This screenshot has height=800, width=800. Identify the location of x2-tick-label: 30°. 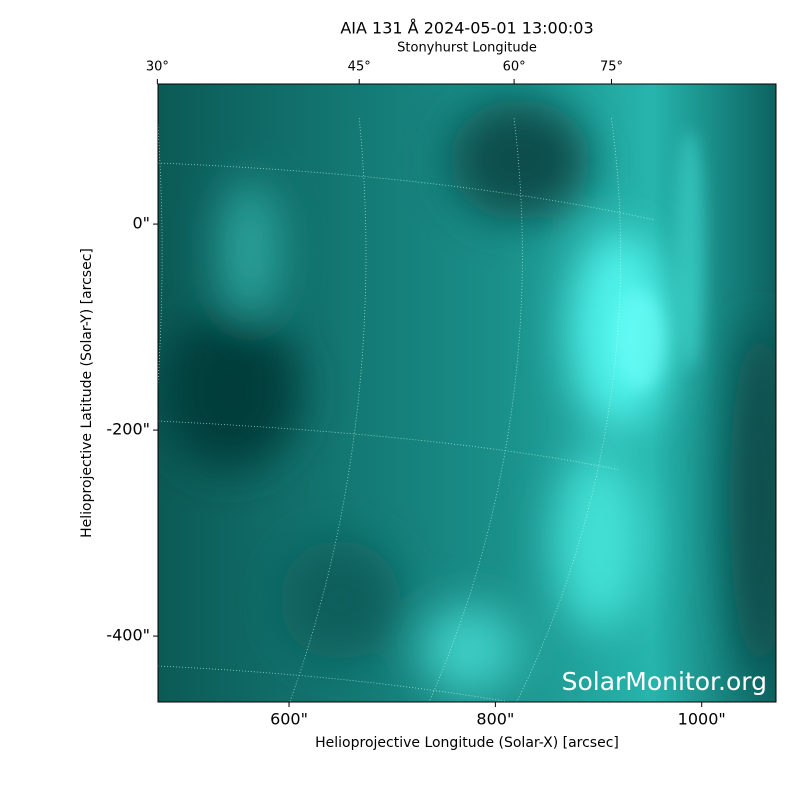
(157, 67).